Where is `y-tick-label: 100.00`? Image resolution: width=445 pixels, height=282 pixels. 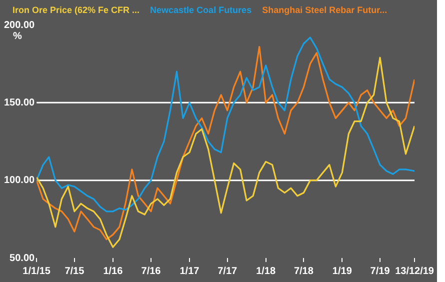
y-tick-label: 100.00 is located at coordinates (20, 180).